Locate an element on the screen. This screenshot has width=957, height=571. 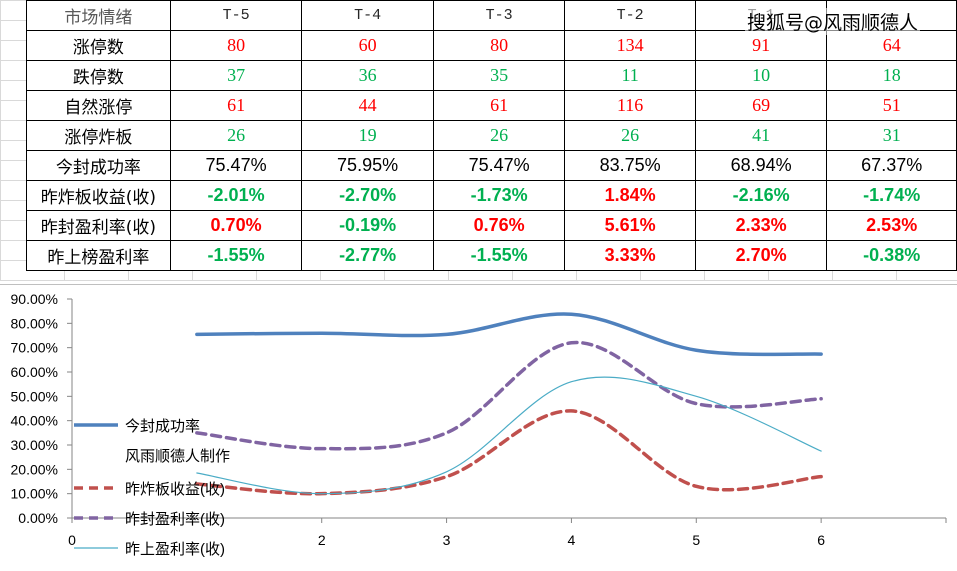
row-label-cell: 自然涨停 is located at coordinates (99, 106).